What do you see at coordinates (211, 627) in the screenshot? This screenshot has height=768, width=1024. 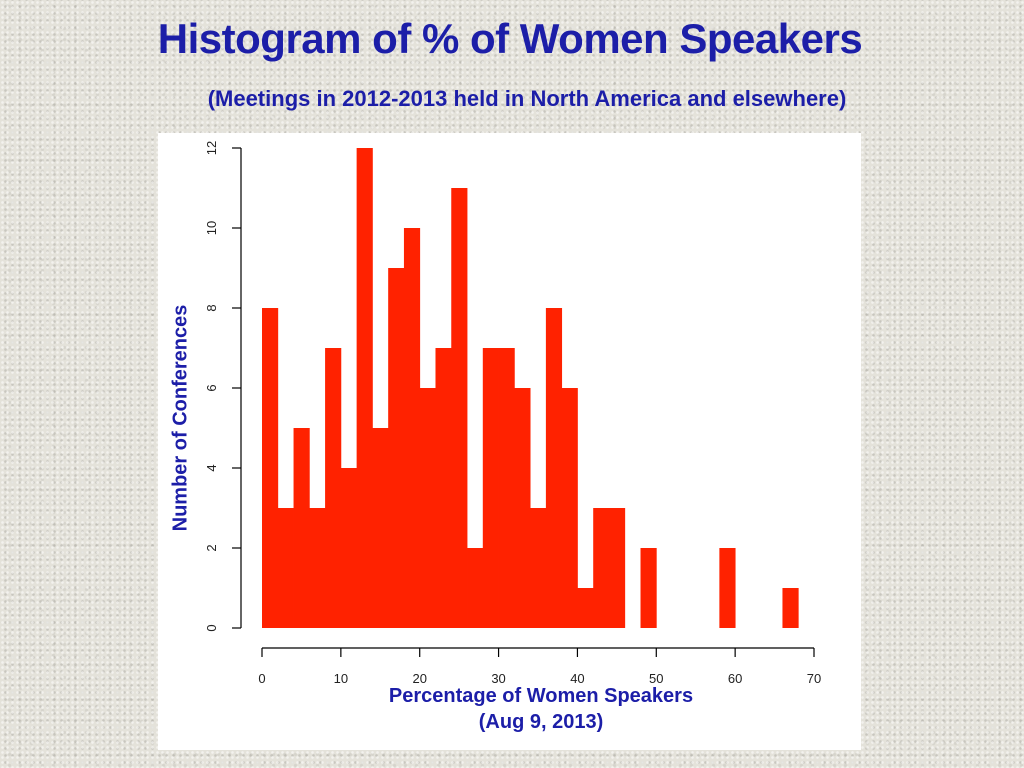 I see `y-tick-label: 0` at bounding box center [211, 627].